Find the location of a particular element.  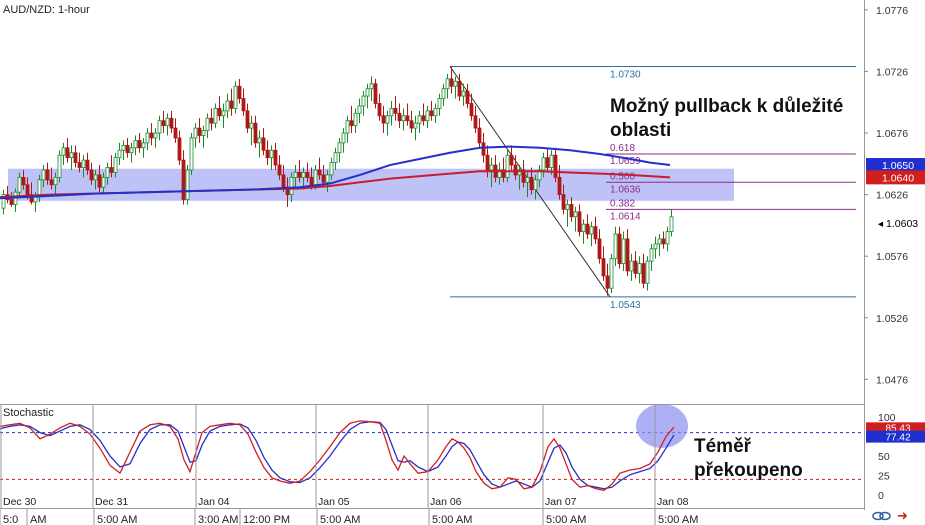

fib-ratio-label: 0.382 is located at coordinates (622, 203).